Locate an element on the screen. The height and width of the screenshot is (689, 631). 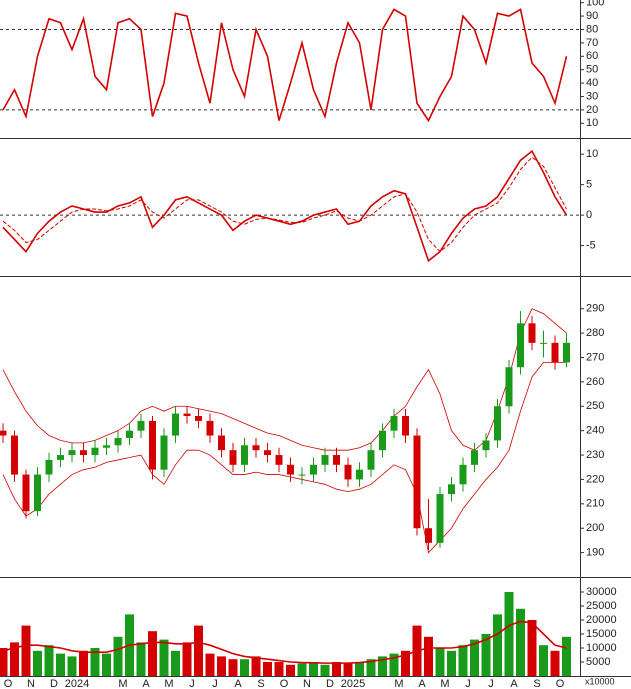
y-tick-label: 230 is located at coordinates (595, 455).